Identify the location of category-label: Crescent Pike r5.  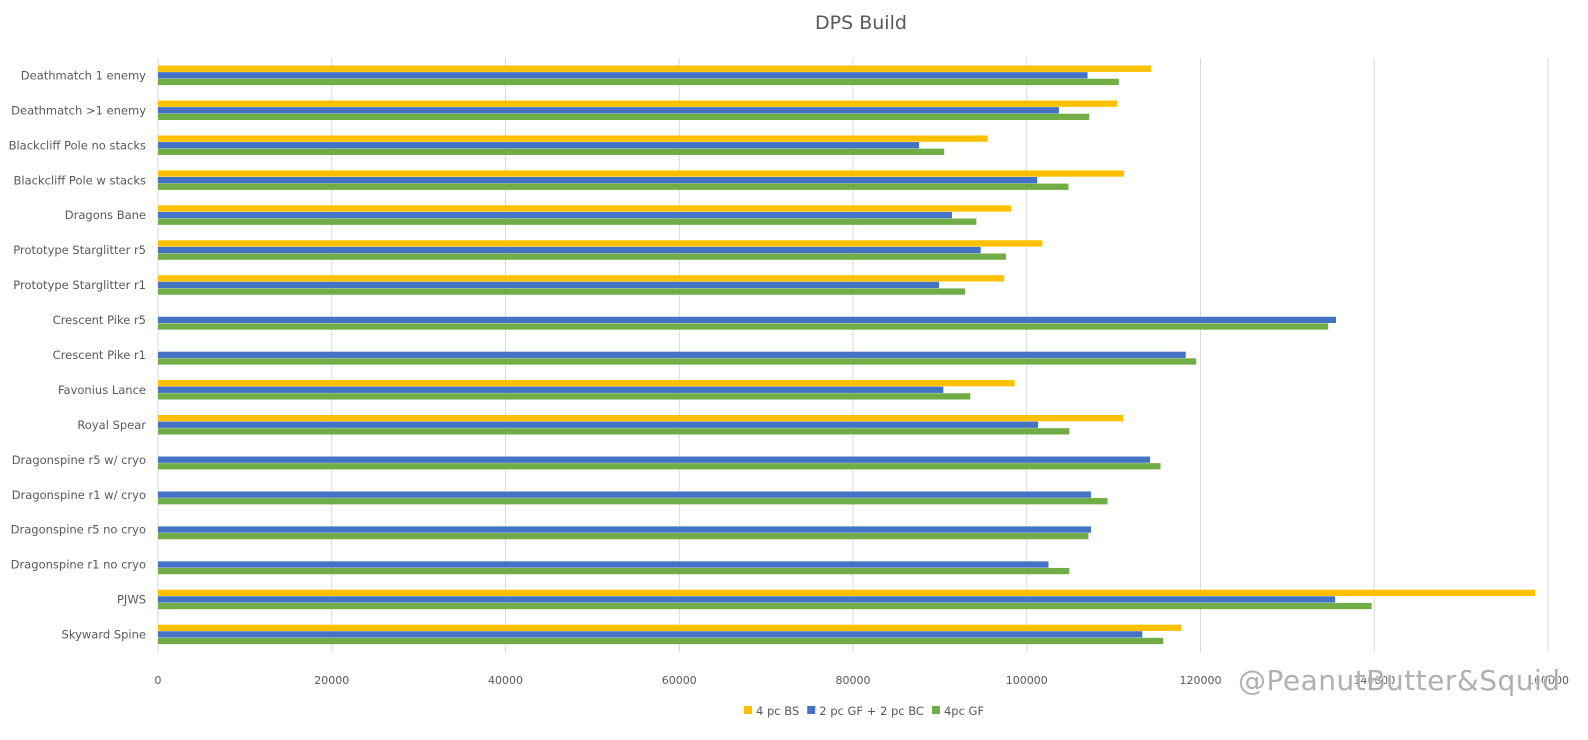
(99, 320).